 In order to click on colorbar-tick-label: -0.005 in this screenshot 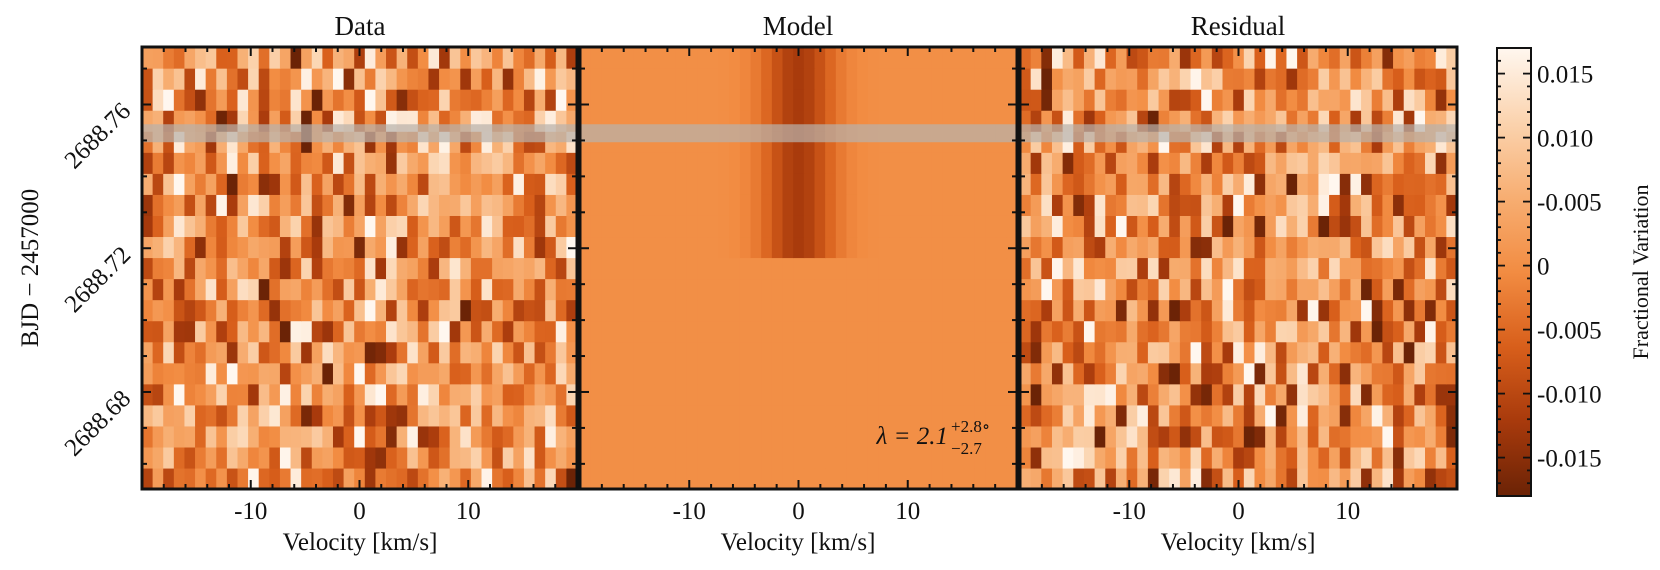, I will do `click(1569, 203)`.